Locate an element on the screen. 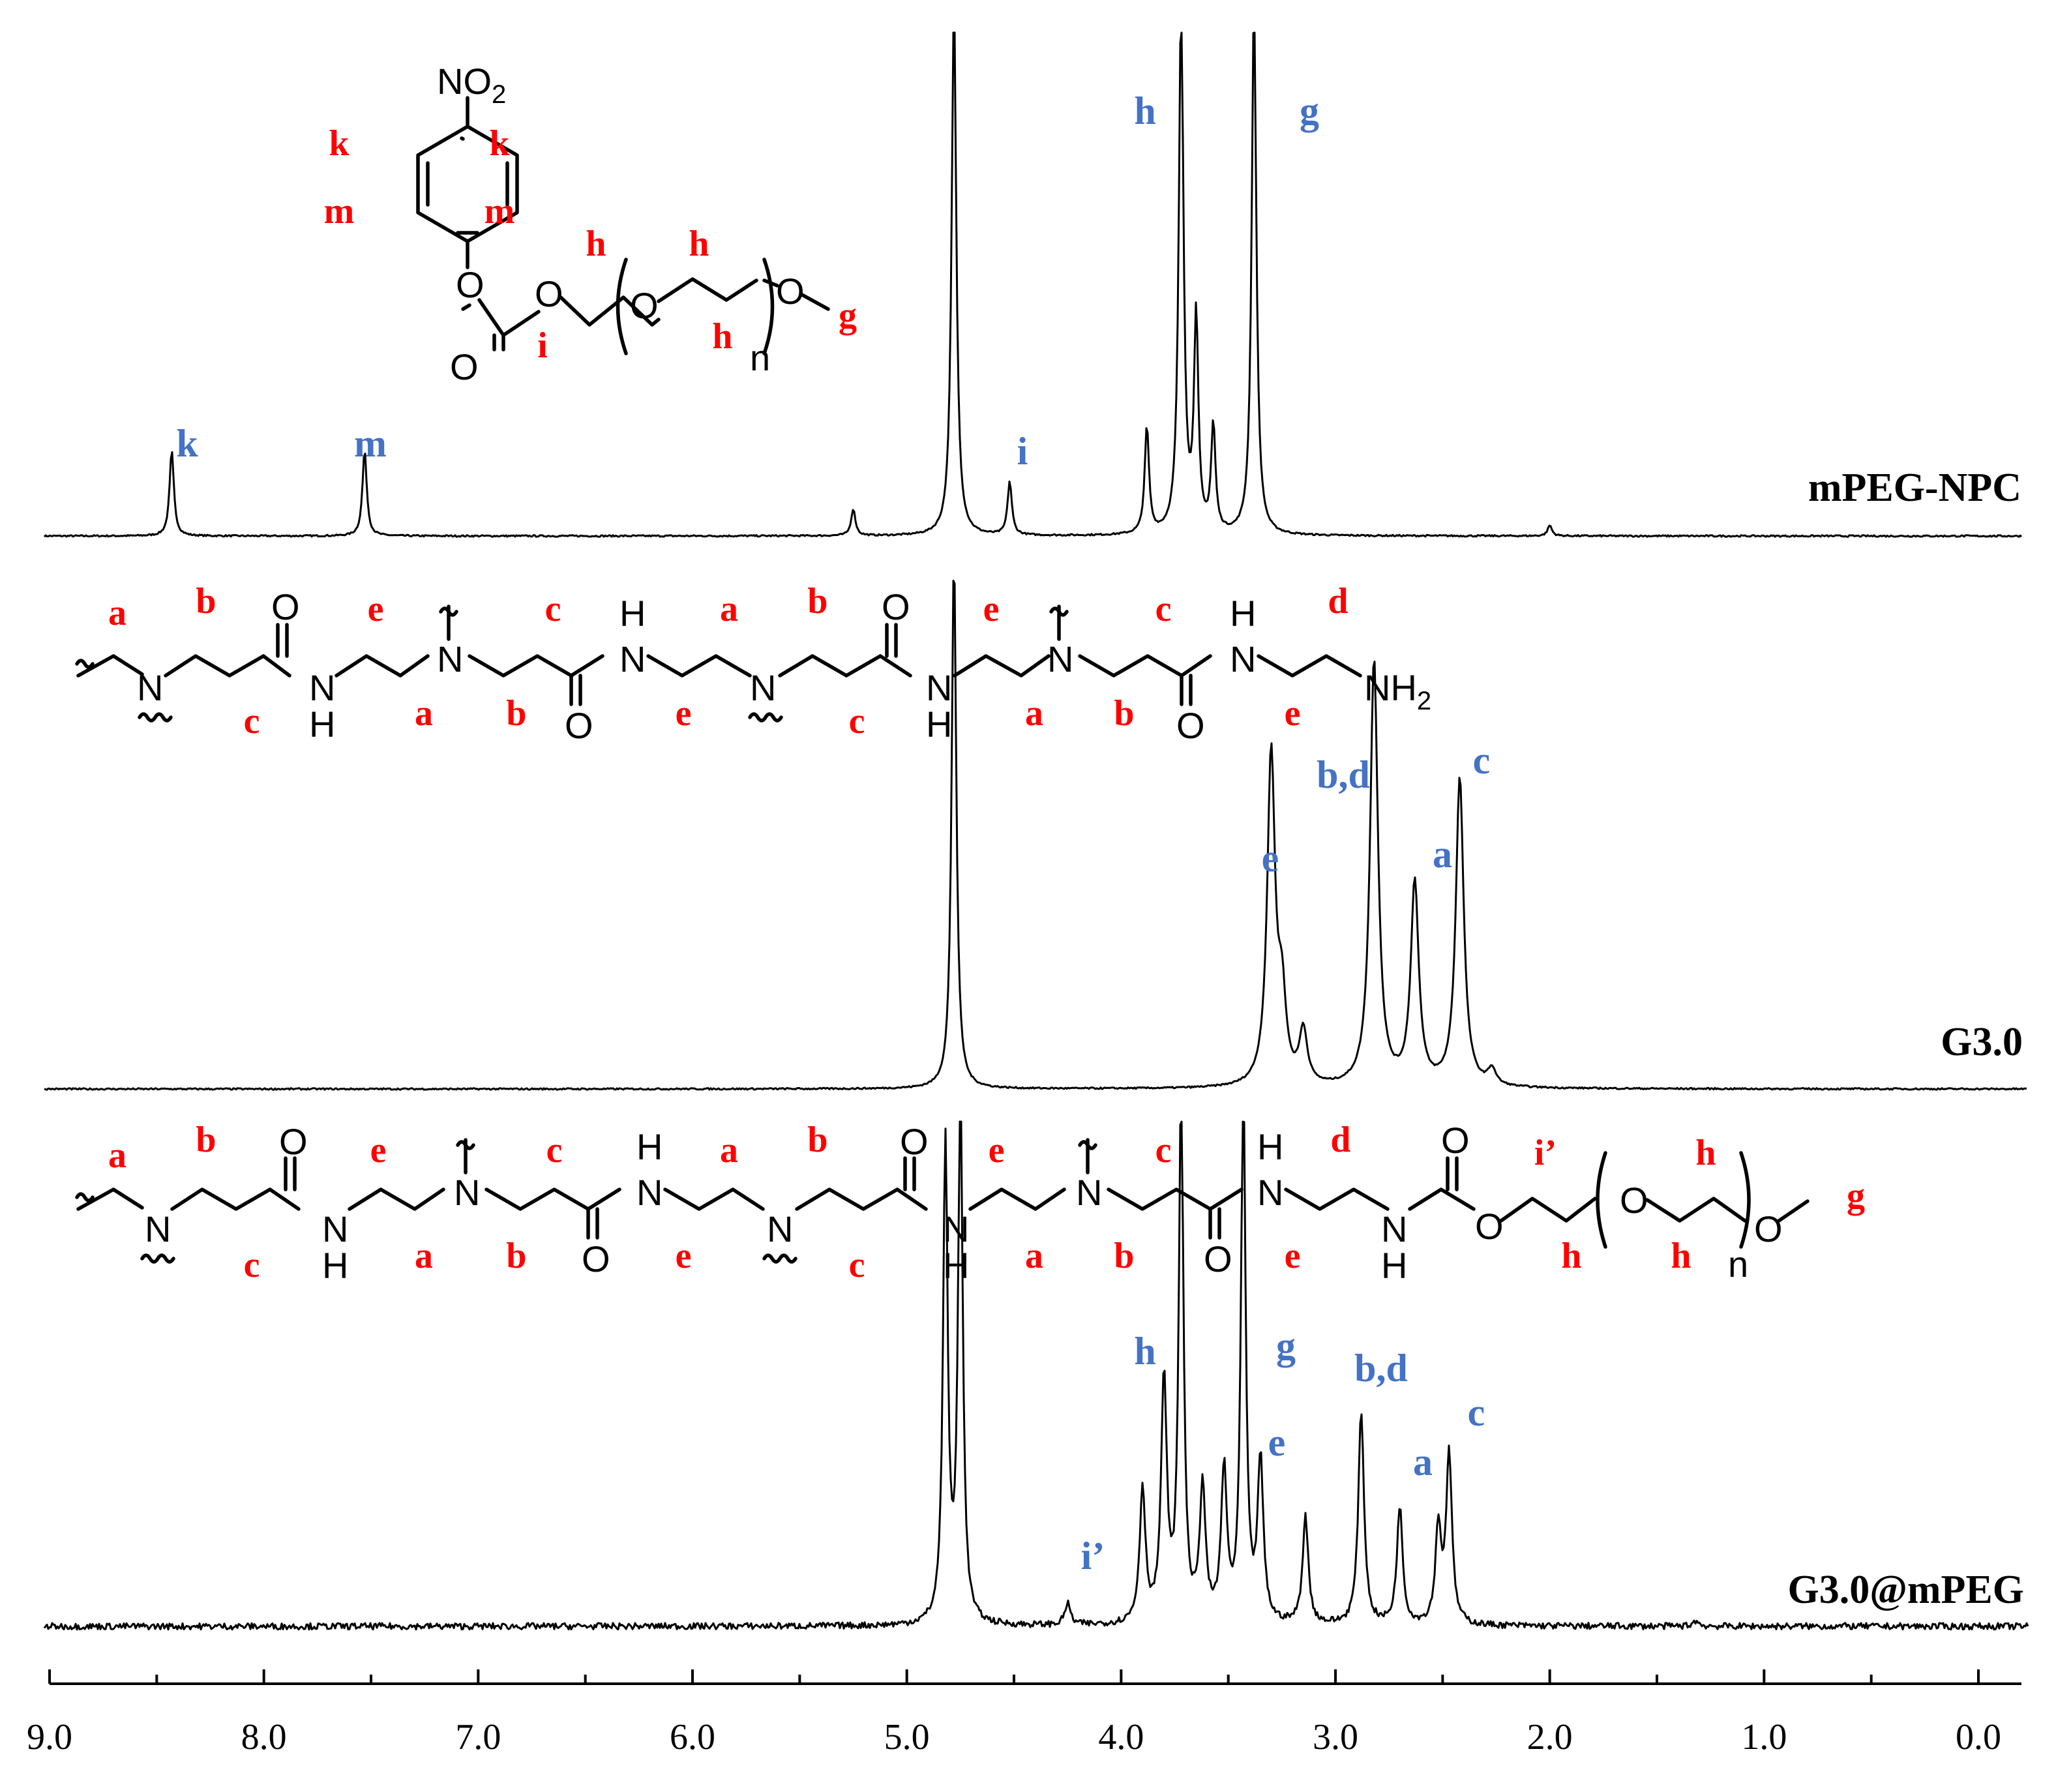  trace-name-g30-mpeg: G3.0@mPEG is located at coordinates (1906, 1590).